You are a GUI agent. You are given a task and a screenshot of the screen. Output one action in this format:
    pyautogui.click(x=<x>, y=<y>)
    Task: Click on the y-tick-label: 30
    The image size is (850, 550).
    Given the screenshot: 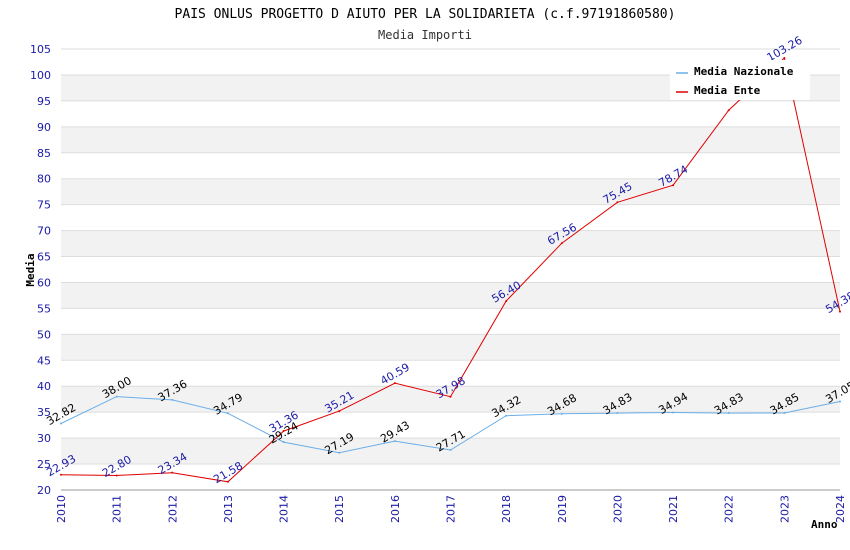 What is the action you would take?
    pyautogui.click(x=44, y=438)
    